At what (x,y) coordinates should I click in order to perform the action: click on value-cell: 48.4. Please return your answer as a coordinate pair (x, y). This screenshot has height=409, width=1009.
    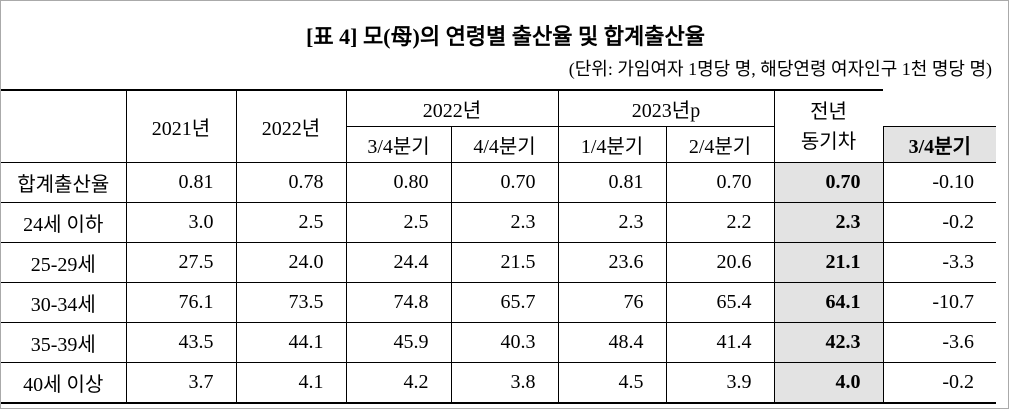
    Looking at the image, I should click on (612, 342).